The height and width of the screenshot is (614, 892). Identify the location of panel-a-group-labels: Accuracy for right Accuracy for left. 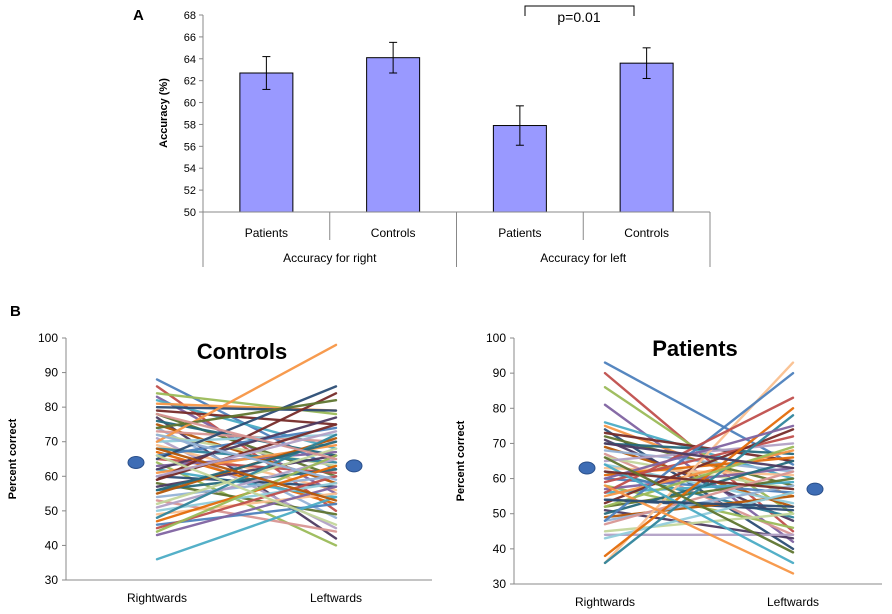
(455, 253).